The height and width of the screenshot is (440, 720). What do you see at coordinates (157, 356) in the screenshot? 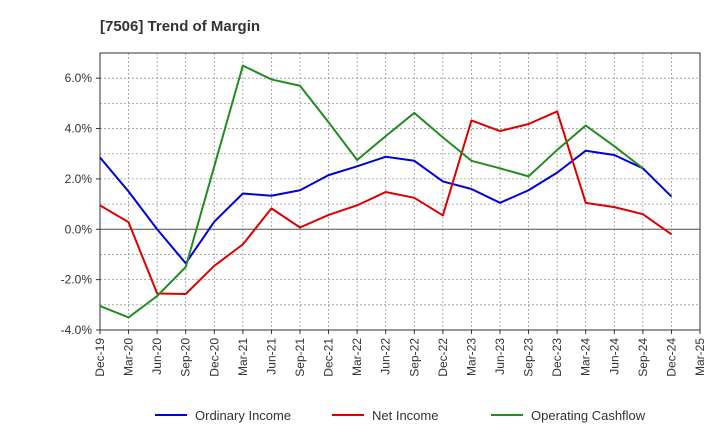
I see `x-tick-label: Jun-20` at bounding box center [157, 356].